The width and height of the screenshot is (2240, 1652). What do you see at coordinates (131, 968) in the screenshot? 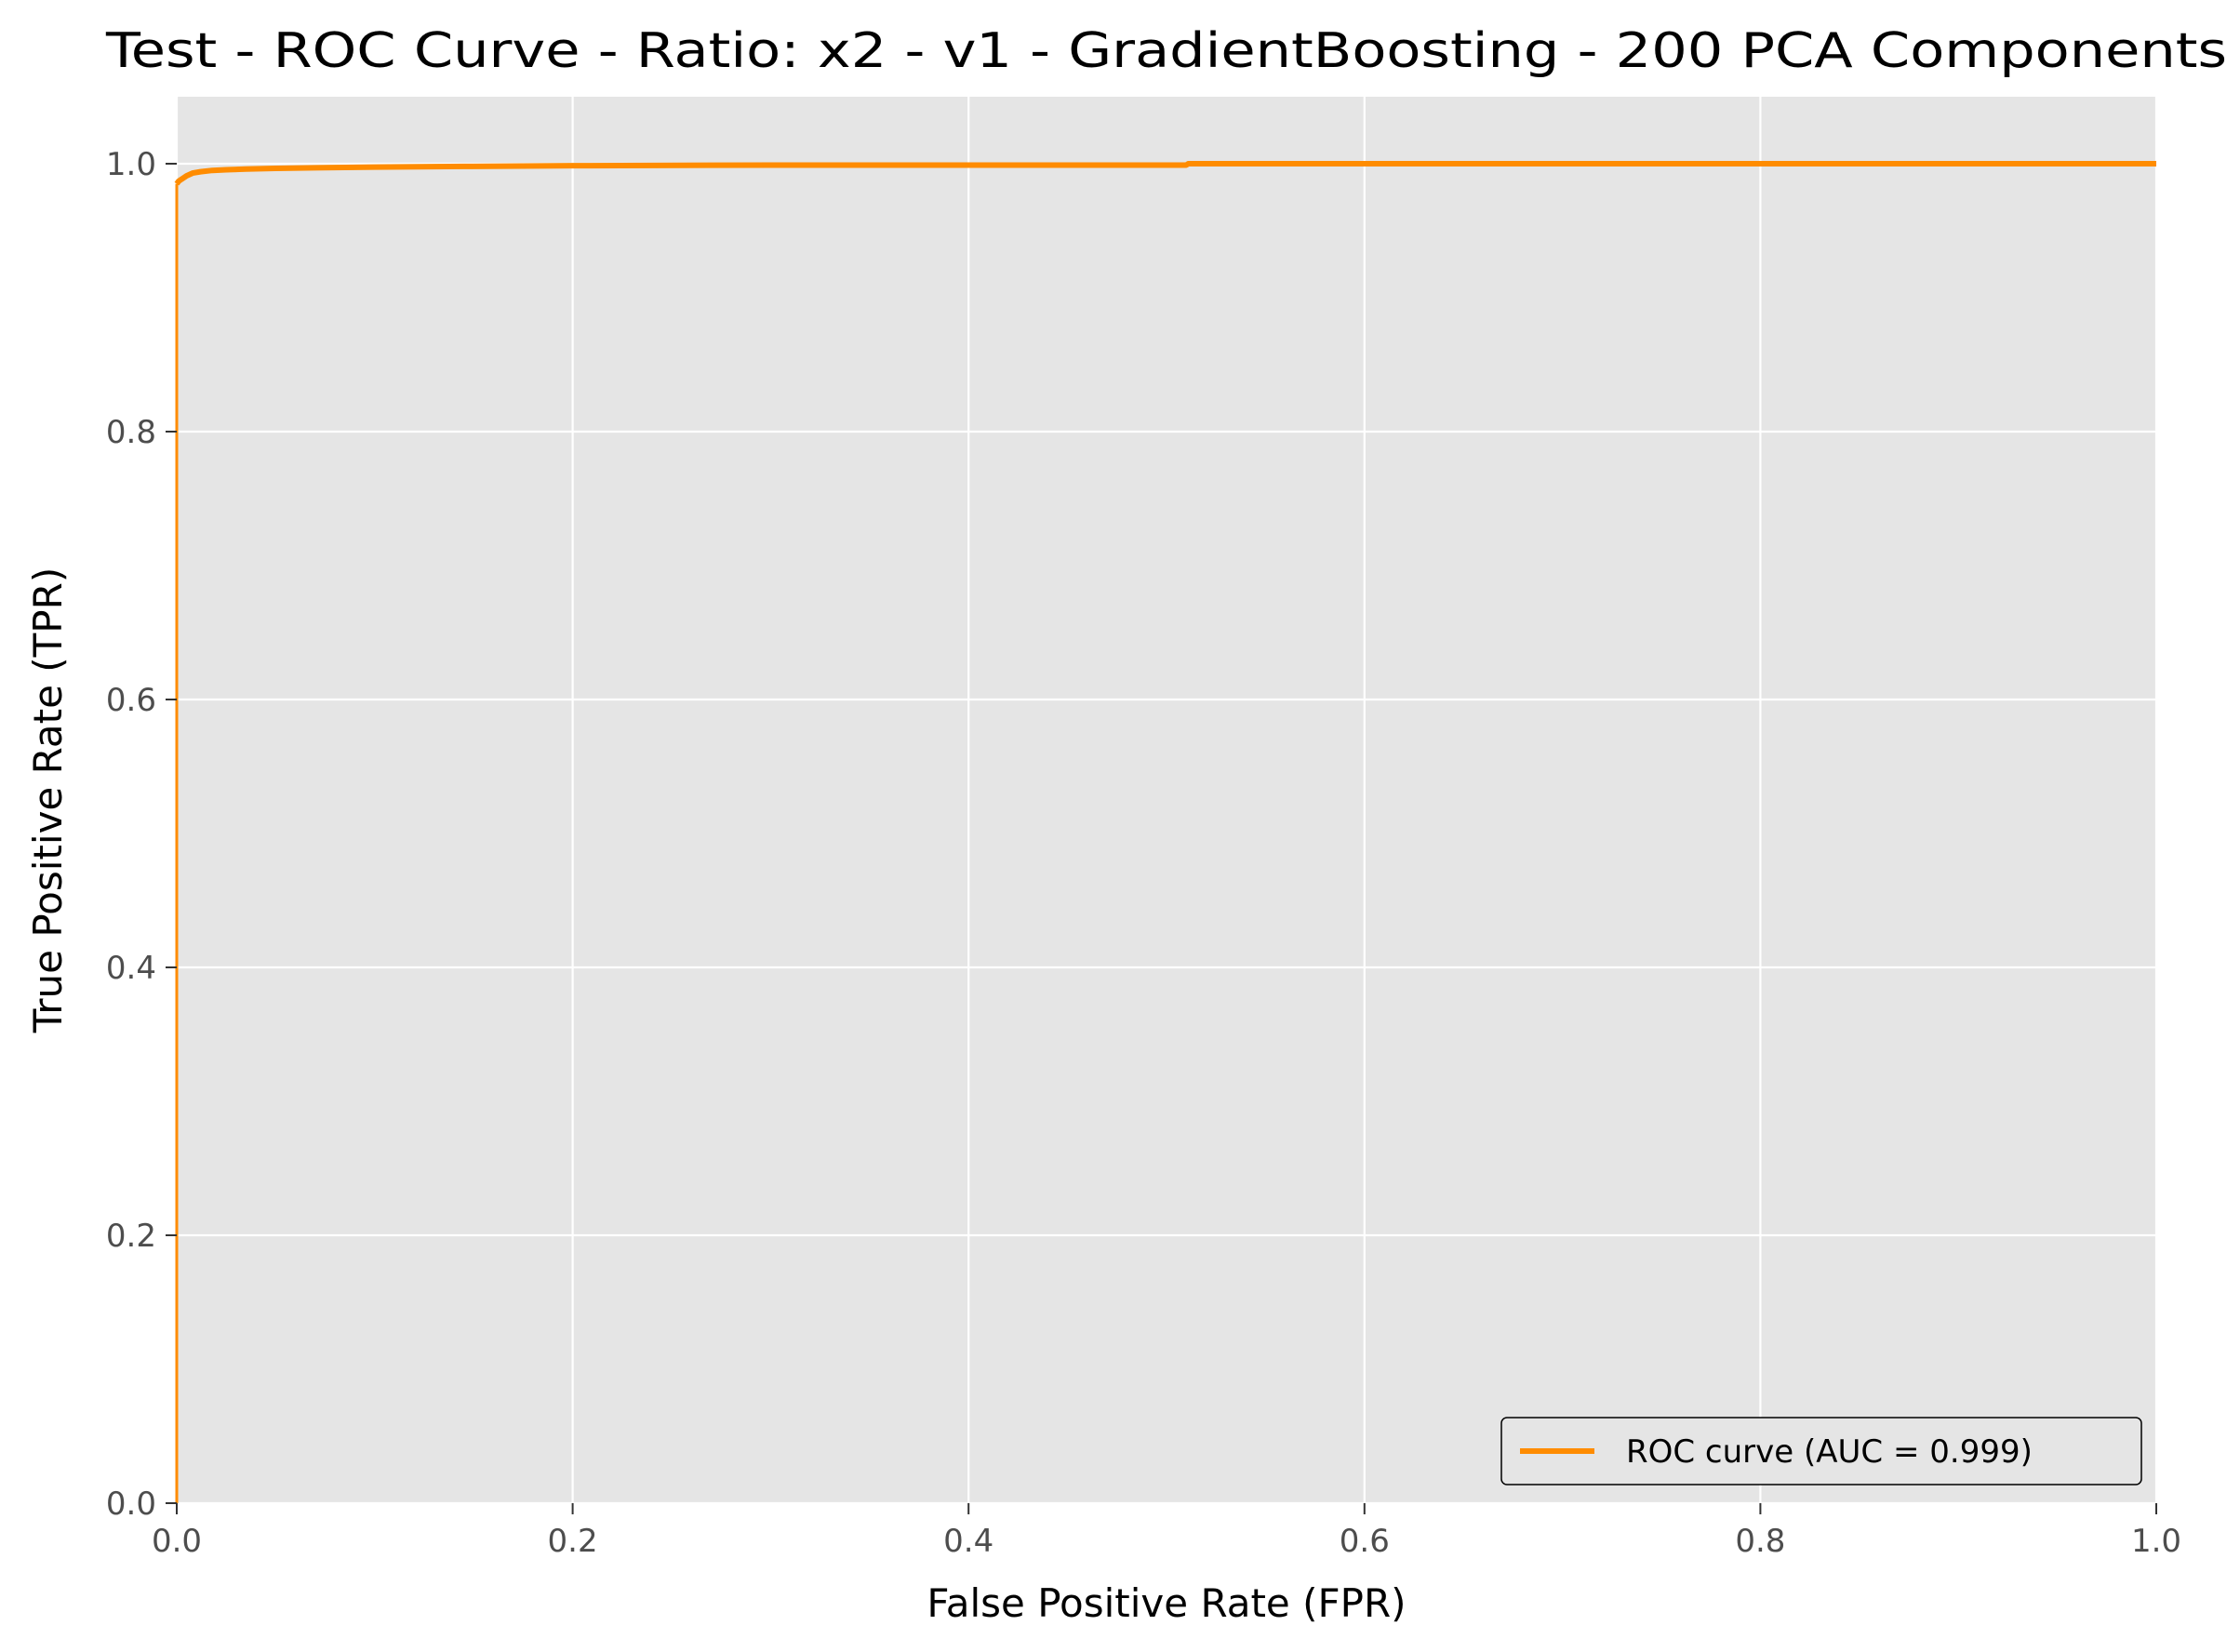
I see `y-tick-label-2: 0.4` at bounding box center [131, 968].